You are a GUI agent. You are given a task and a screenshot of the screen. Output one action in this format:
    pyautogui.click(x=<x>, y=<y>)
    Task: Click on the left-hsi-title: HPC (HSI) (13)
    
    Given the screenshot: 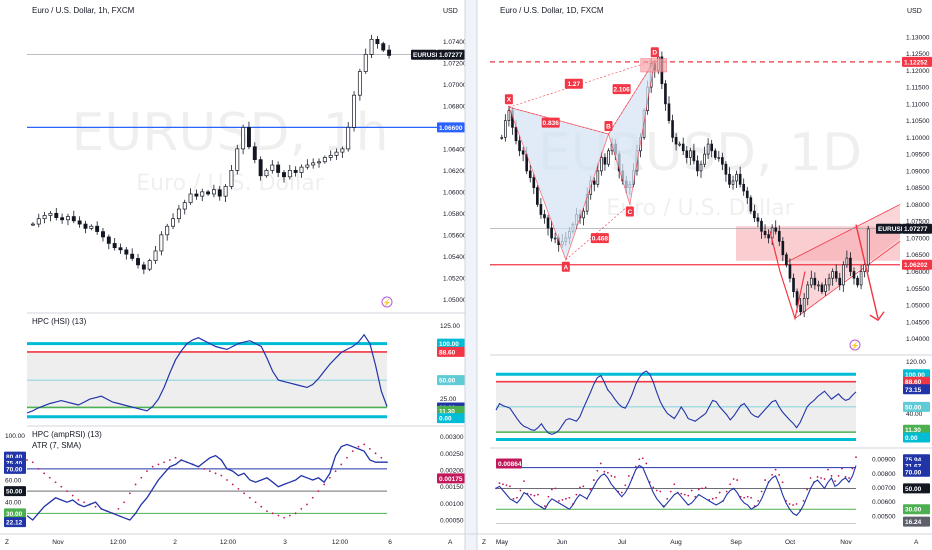 What is the action you would take?
    pyautogui.click(x=59, y=321)
    